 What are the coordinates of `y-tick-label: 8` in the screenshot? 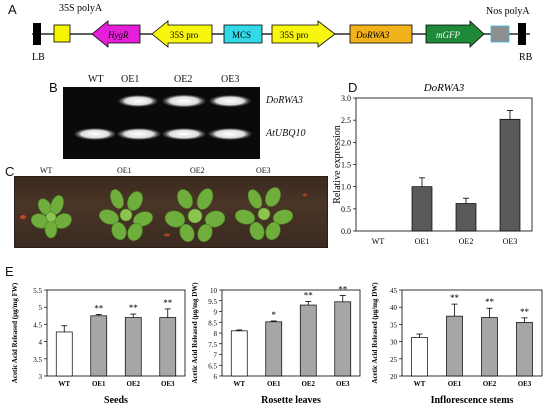 It's located at (216, 334).